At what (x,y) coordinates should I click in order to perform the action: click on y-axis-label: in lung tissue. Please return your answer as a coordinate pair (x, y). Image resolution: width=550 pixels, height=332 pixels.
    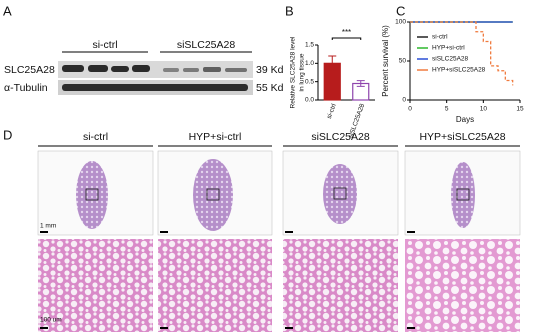
    Looking at the image, I should click on (302, 72).